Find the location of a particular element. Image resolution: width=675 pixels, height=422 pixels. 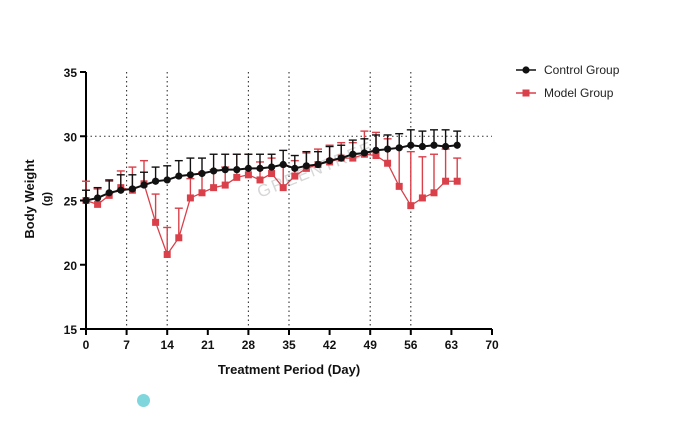

legend-marker-control-group is located at coordinates (526, 70).